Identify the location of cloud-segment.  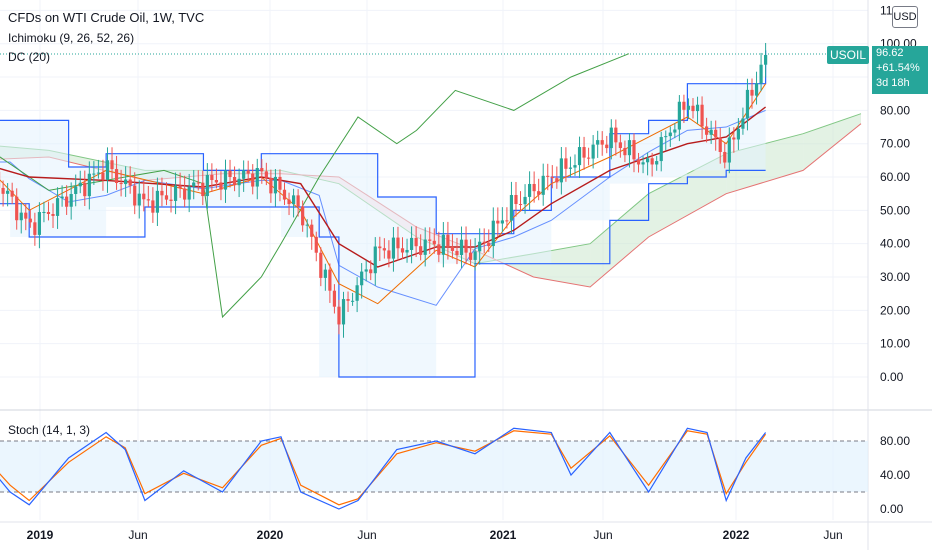
(687, 195).